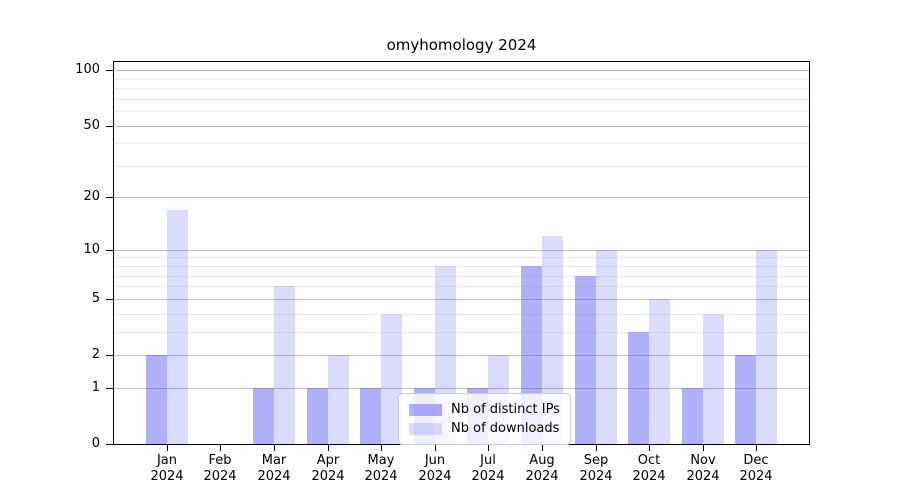  Describe the element at coordinates (91, 125) in the screenshot. I see `y-tick-label-50: 50` at that location.